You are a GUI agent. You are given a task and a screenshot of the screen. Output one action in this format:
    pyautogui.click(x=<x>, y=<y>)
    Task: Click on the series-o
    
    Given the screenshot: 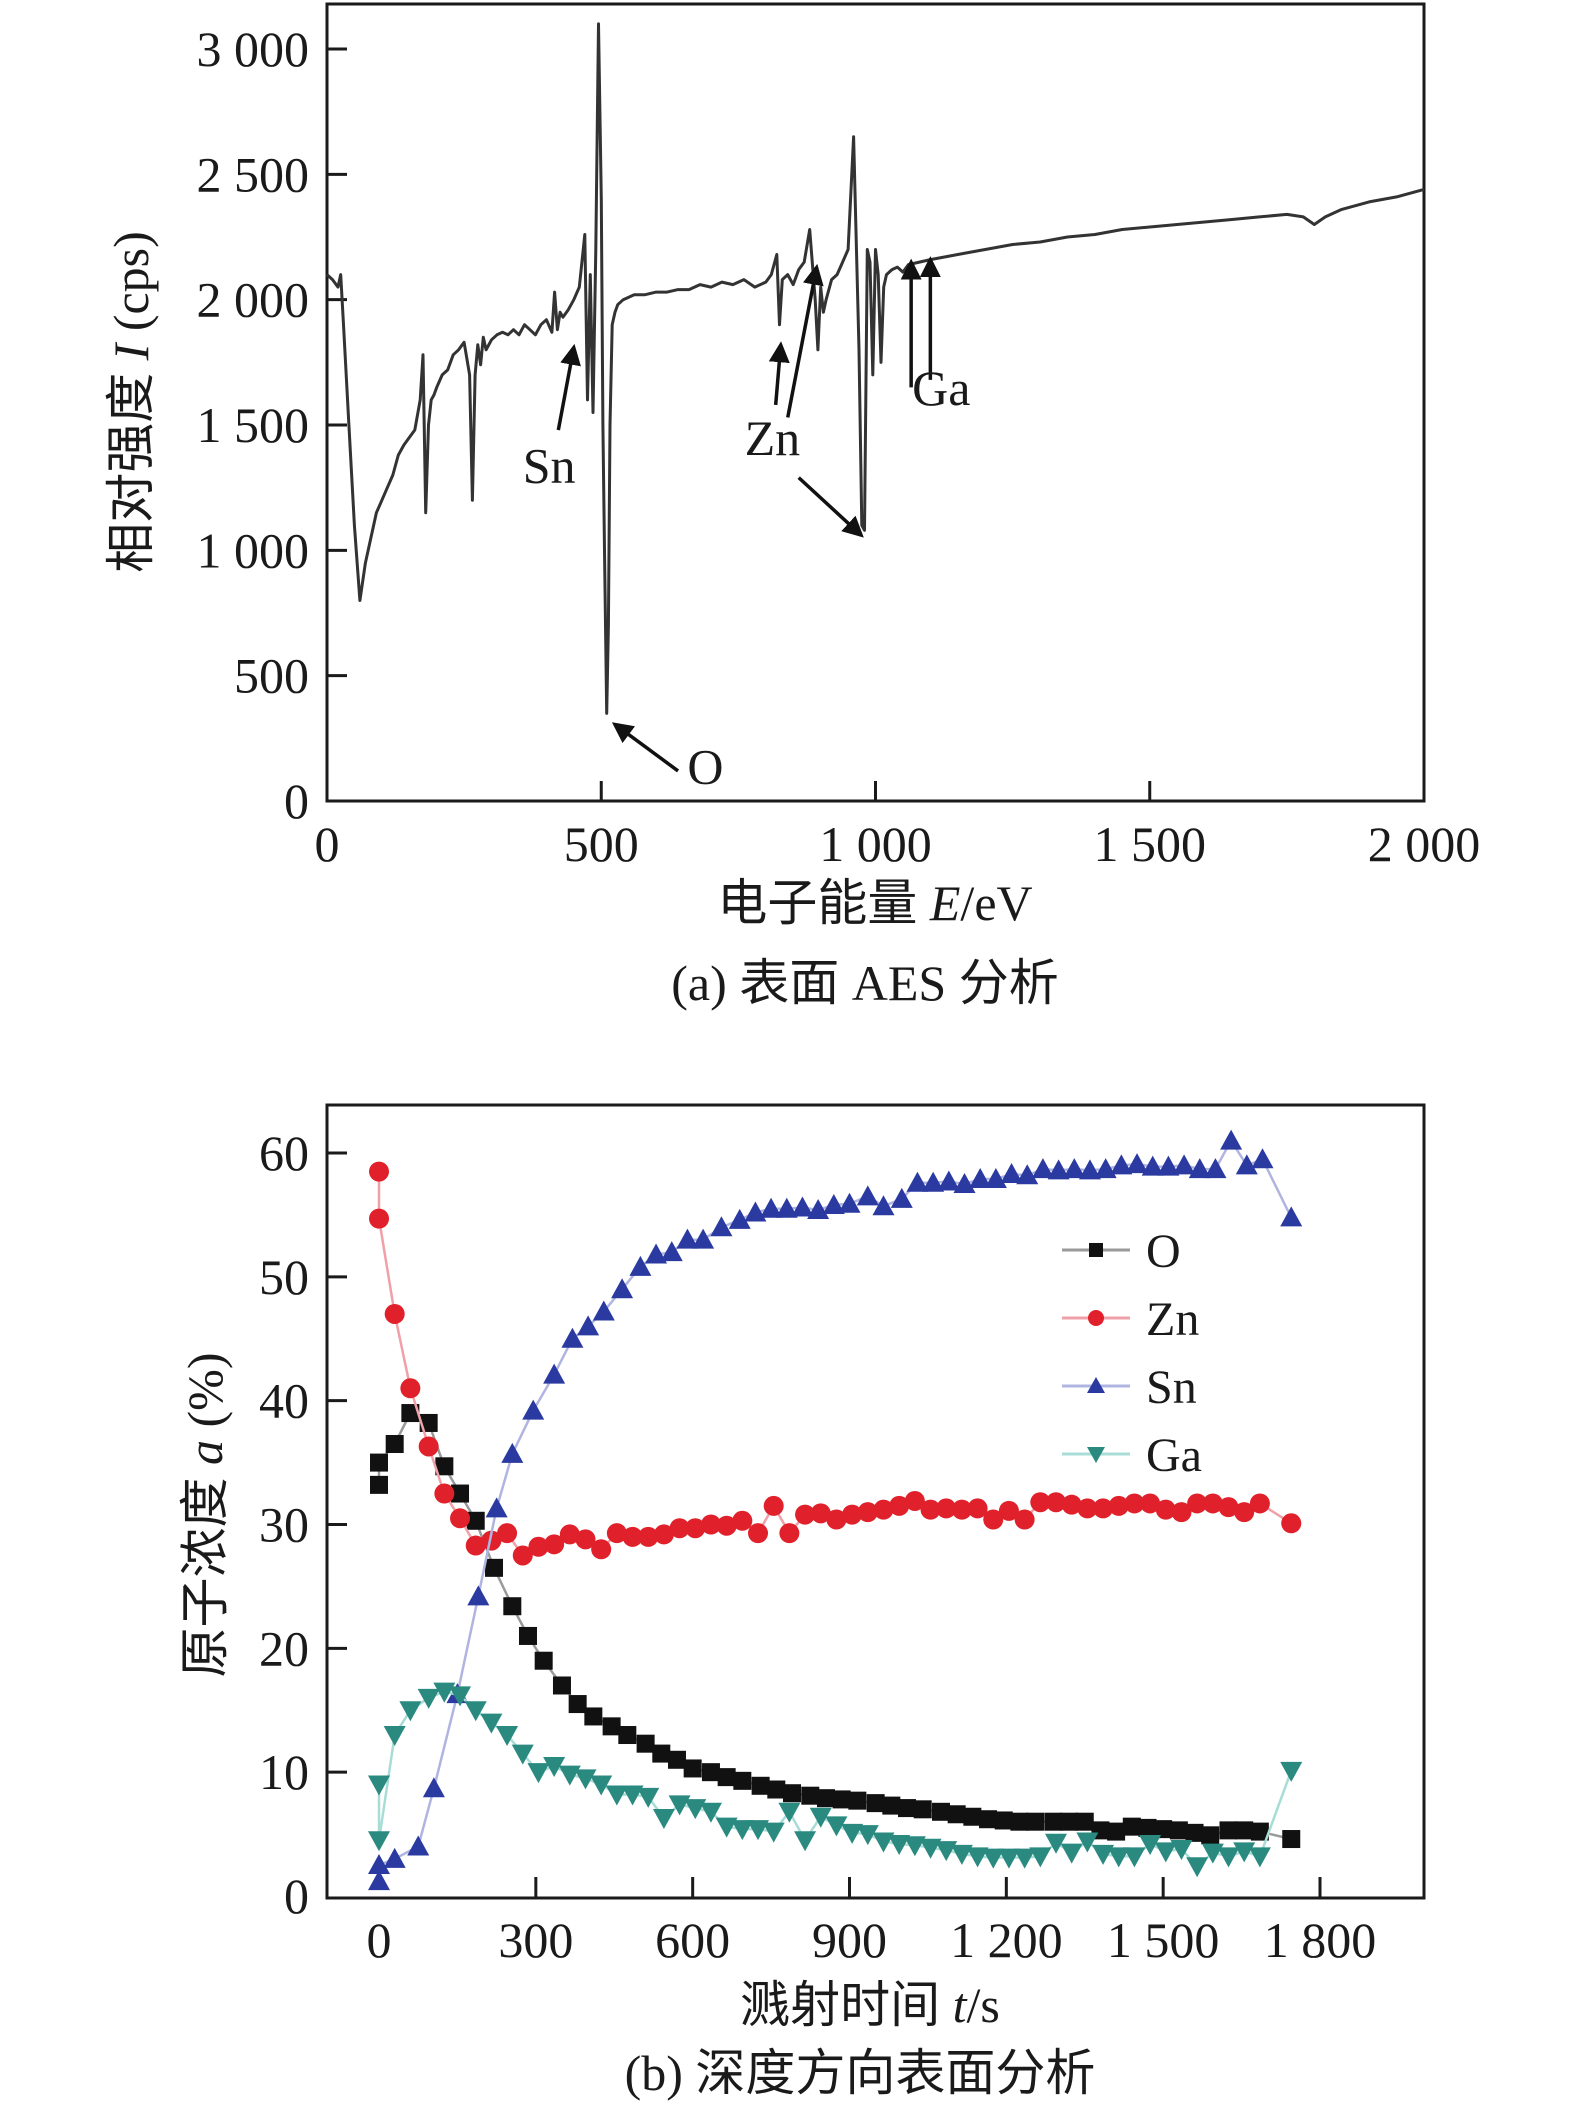 What is the action you would take?
    pyautogui.click(x=835, y=1626)
    